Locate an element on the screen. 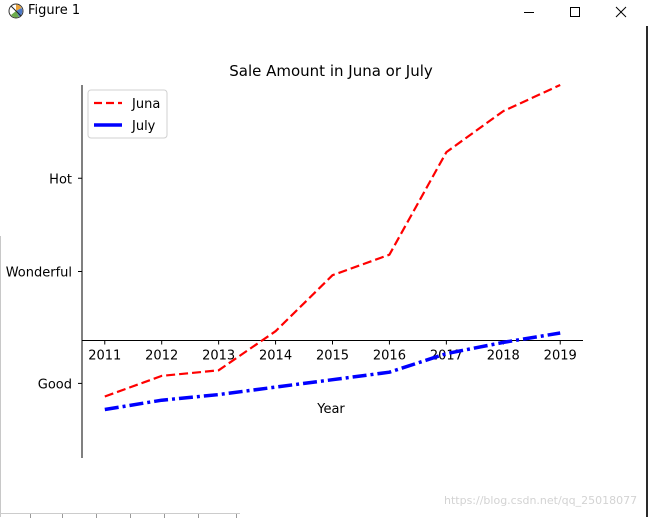  legend-label-juna: Juna is located at coordinates (145, 104).